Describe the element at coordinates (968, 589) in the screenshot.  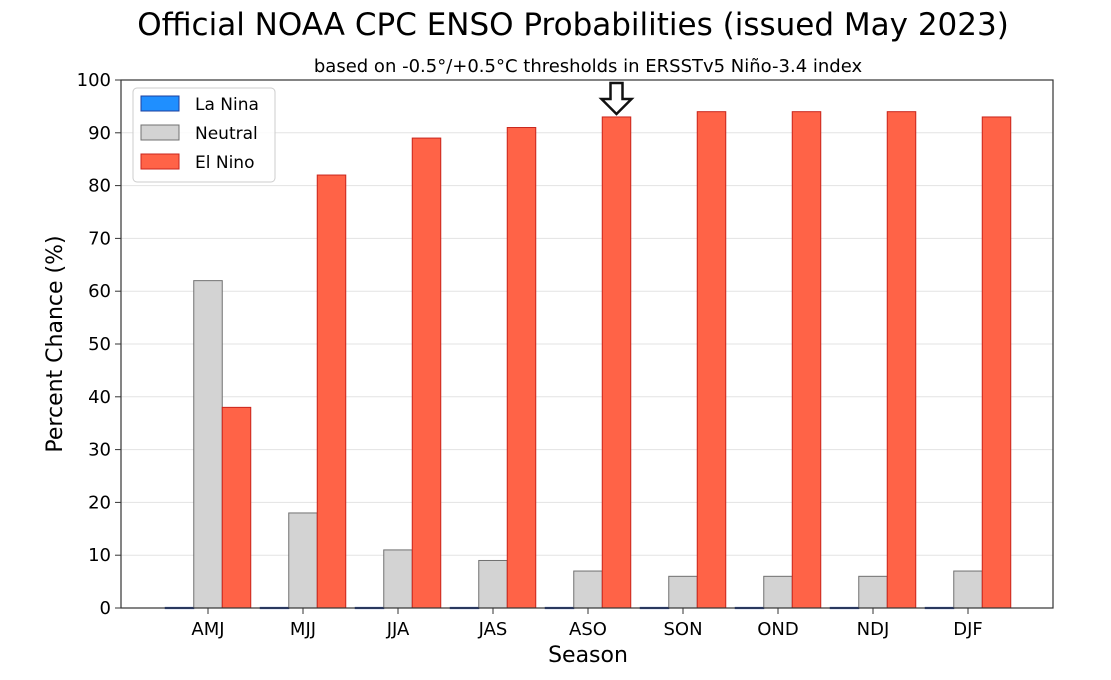
I see `bar-neutral-djf` at that location.